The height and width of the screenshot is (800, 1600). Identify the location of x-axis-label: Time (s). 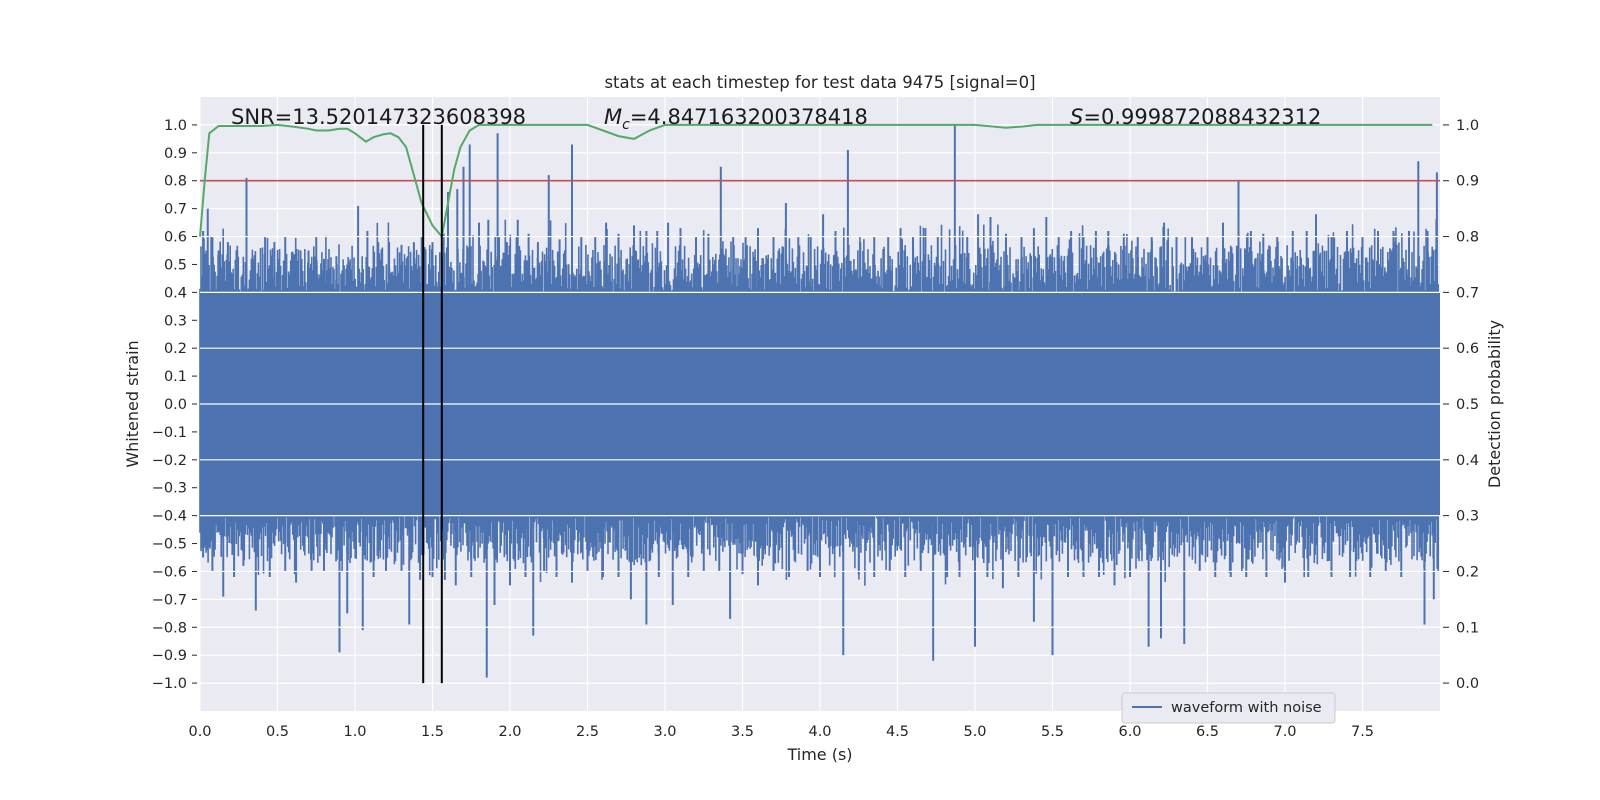
(819, 754).